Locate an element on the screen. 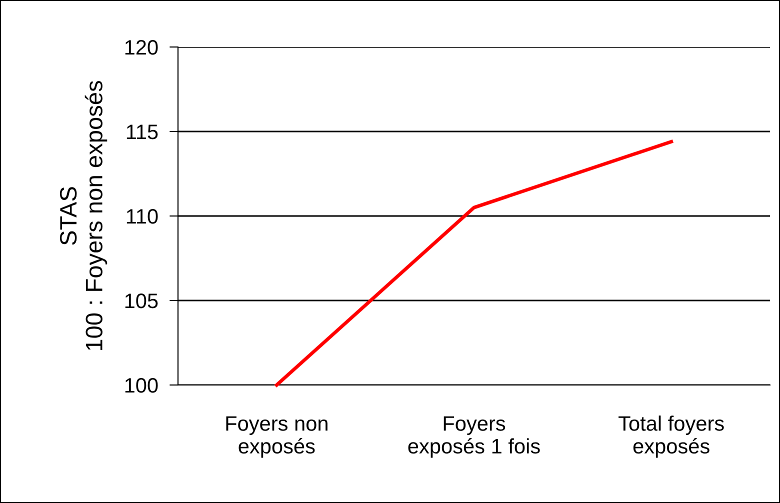  y-axis-title: STAS 100 : Foyers non exposés is located at coordinates (84, 215).